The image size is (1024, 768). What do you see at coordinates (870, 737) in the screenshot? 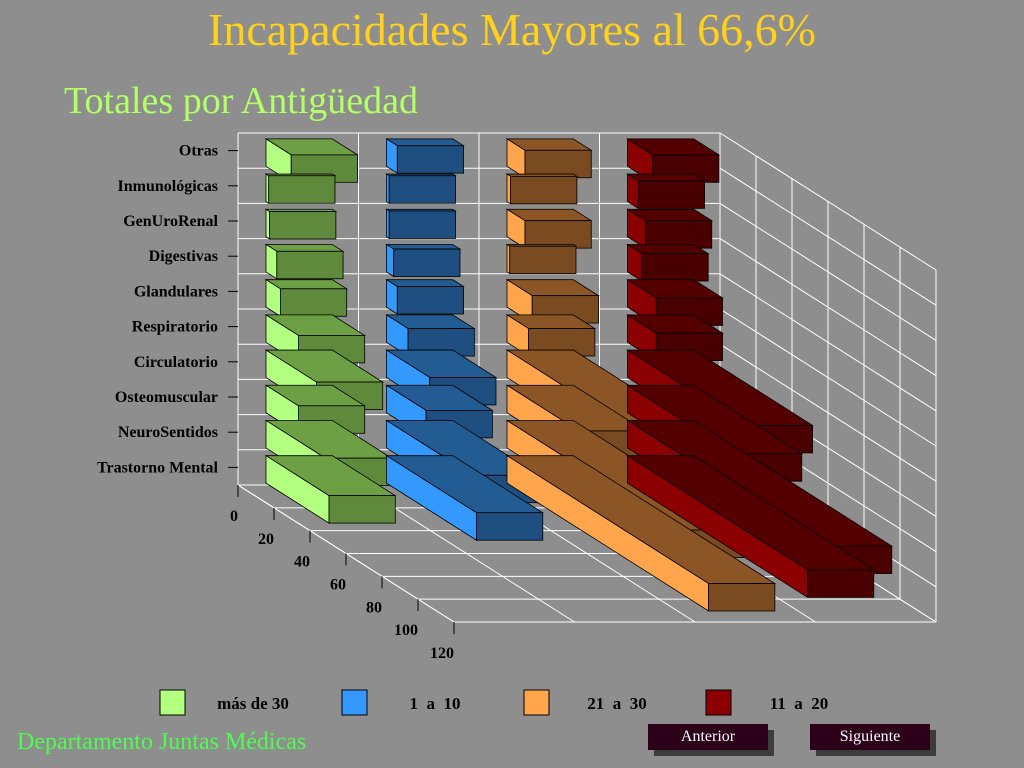
I see `next-button: Siguiente` at bounding box center [870, 737].